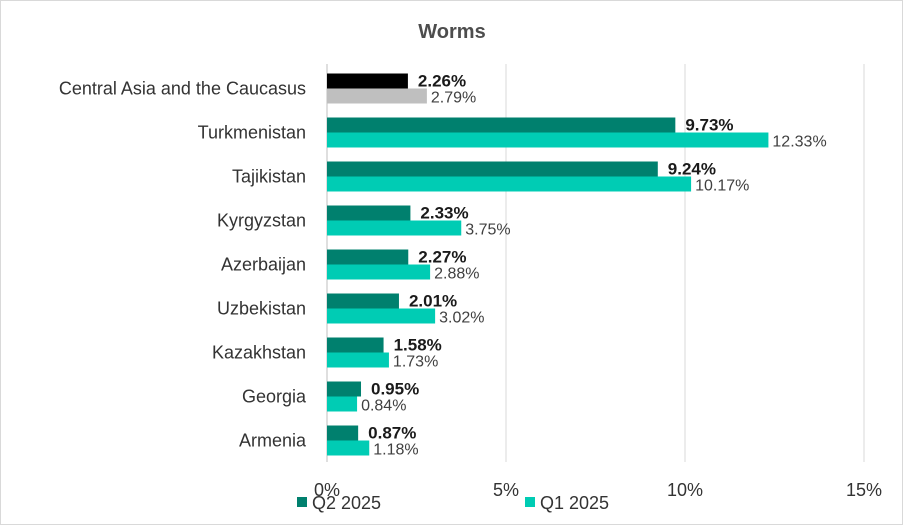  What do you see at coordinates (685, 490) in the screenshot?
I see `x-tick-label: 10%` at bounding box center [685, 490].